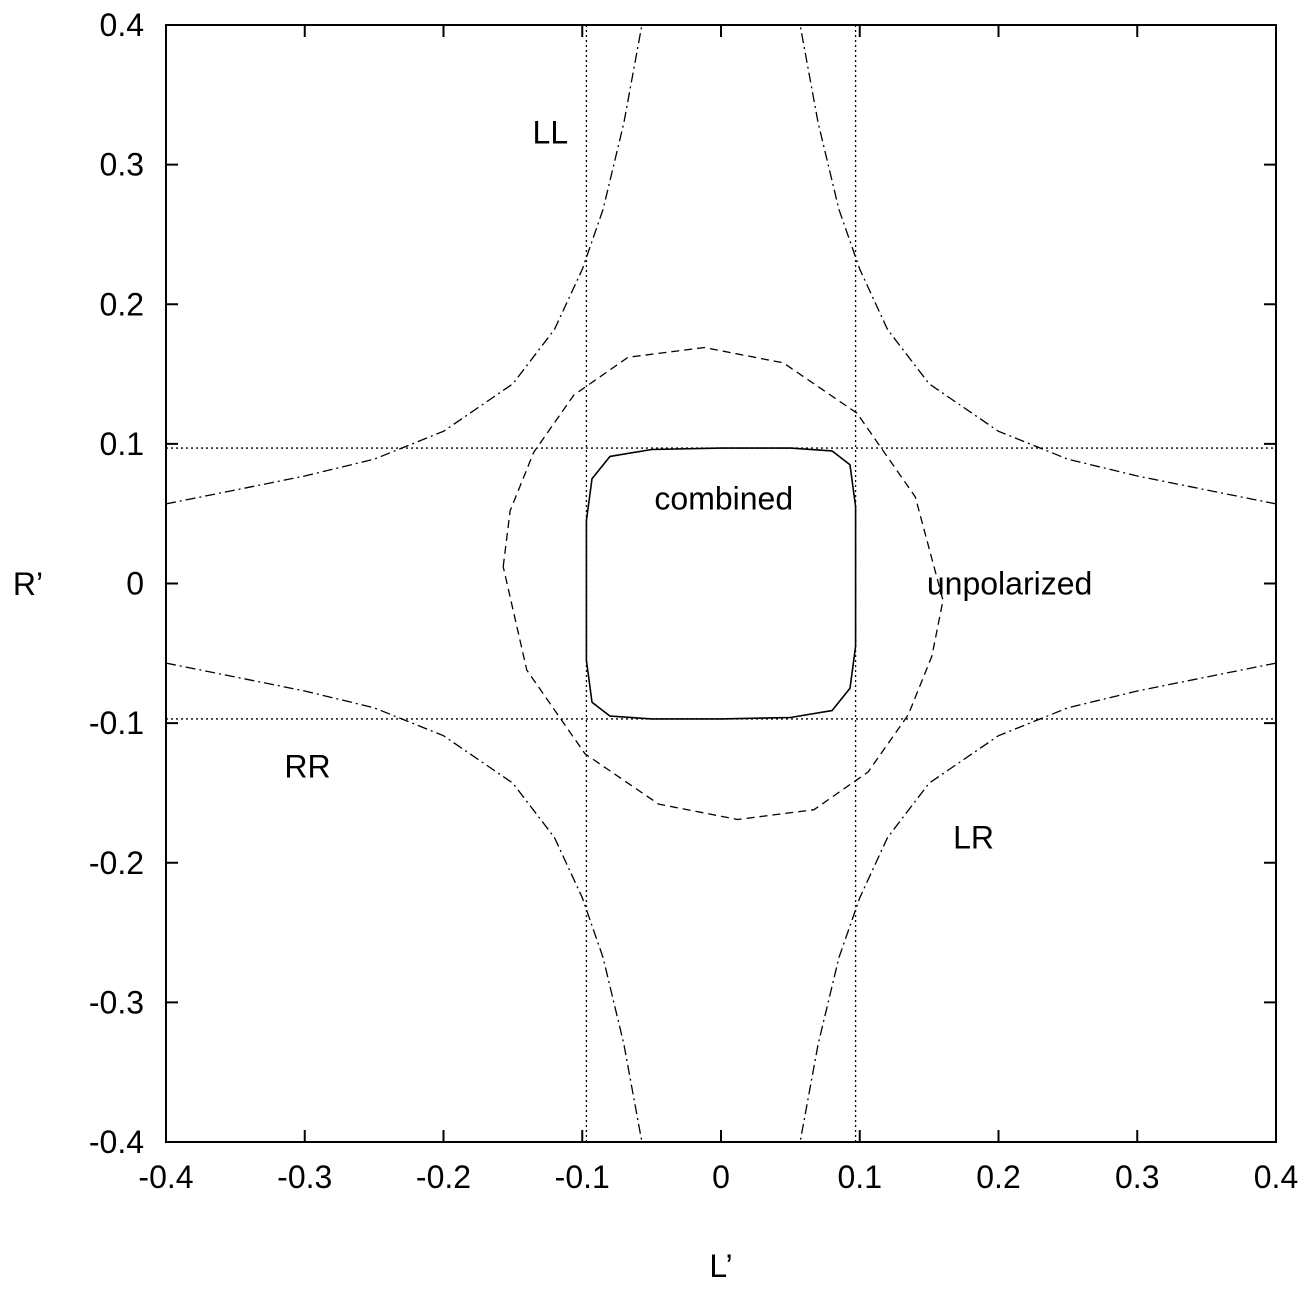 Image resolution: width=1316 pixels, height=1304 pixels. I want to click on x-tick-label: -0.1, so click(582, 1177).